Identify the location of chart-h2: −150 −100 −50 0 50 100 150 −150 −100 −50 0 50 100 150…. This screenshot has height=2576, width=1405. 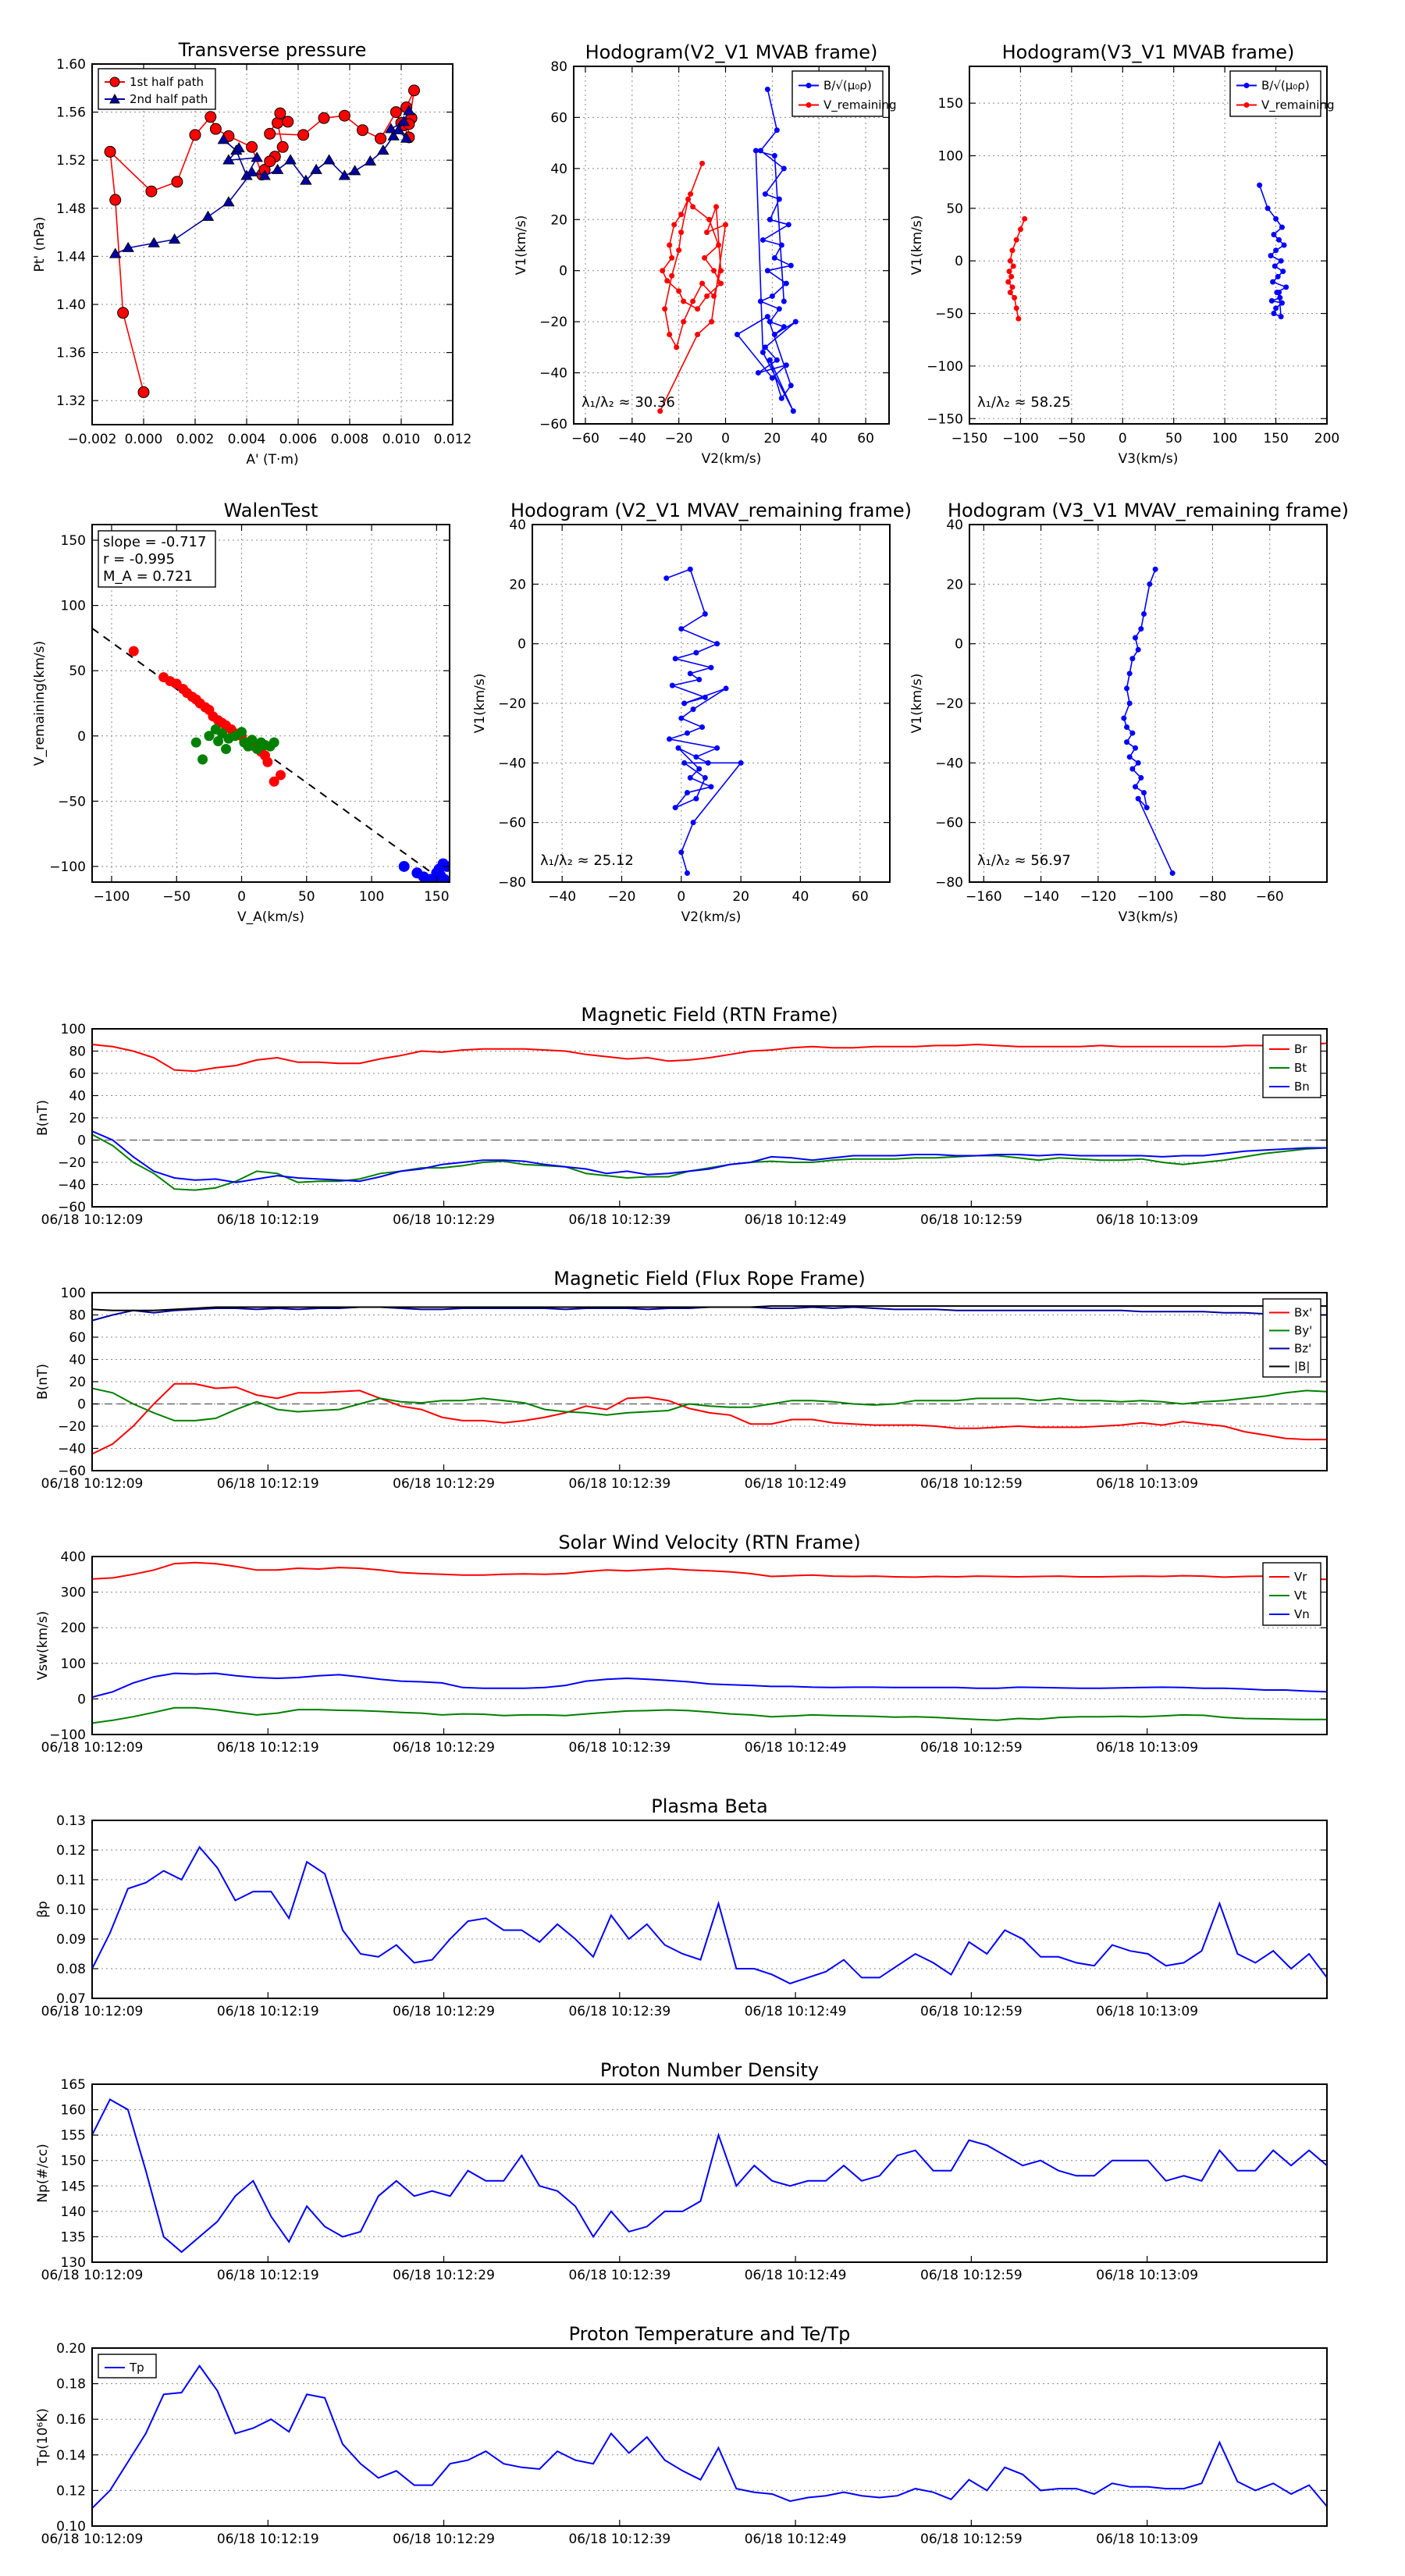
(1124, 254).